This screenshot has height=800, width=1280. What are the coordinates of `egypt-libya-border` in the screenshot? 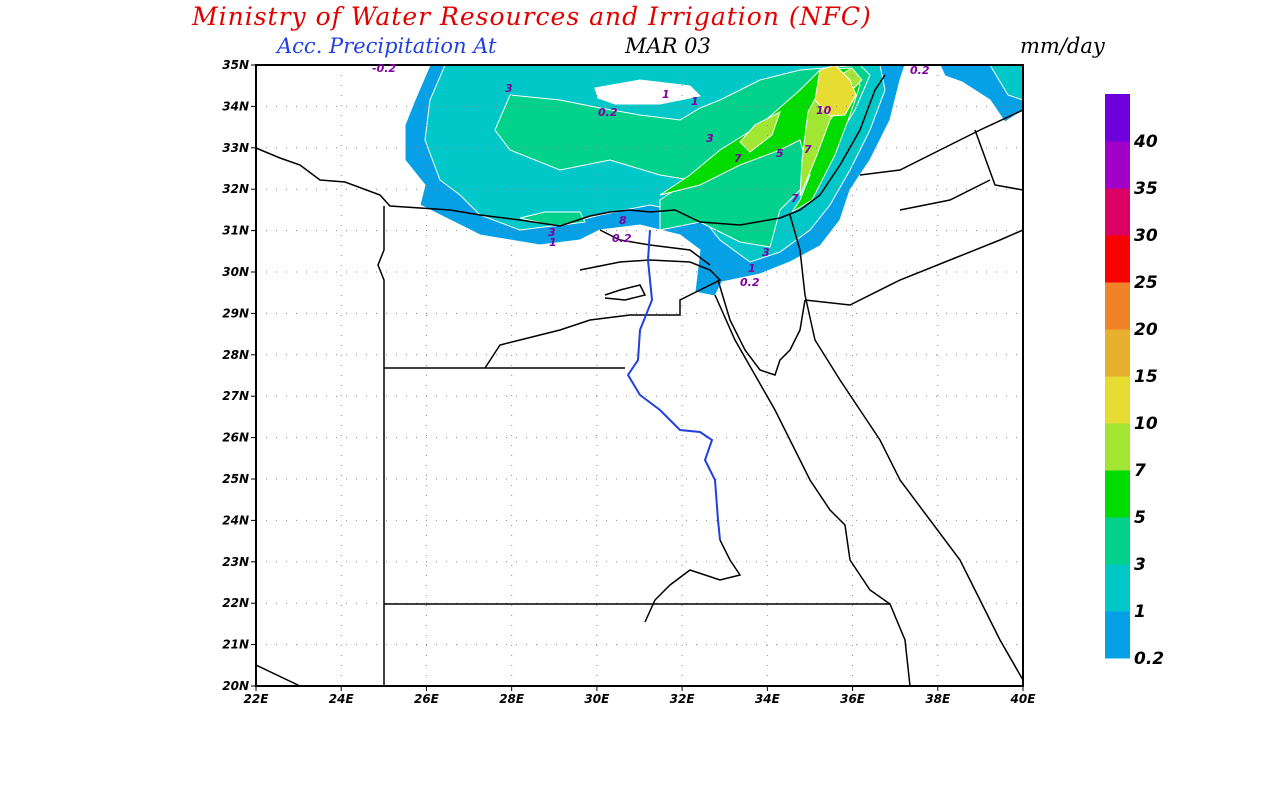 It's located at (381, 446).